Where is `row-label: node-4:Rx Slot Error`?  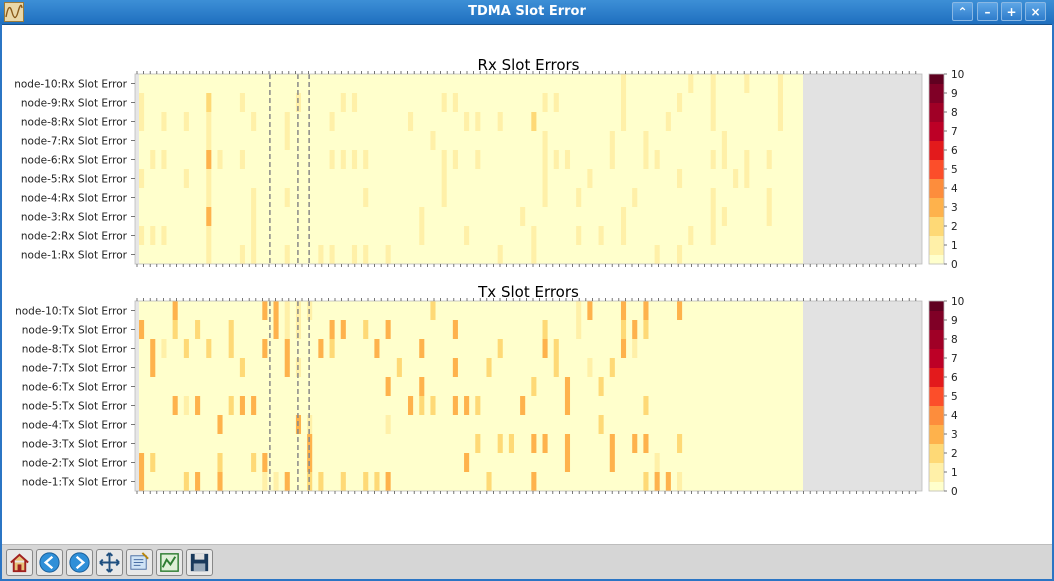
row-label: node-4:Rx Slot Error is located at coordinates (74, 199).